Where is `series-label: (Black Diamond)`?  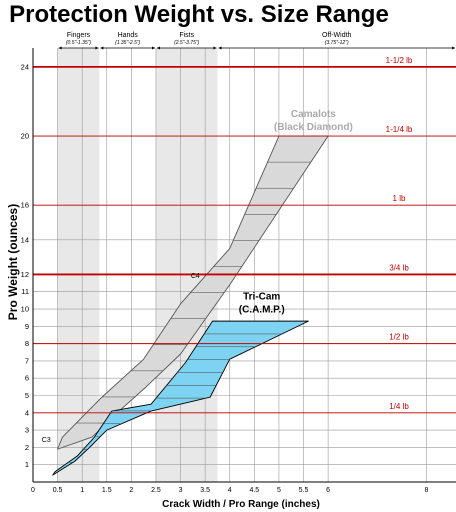
series-label: (Black Diamond) is located at coordinates (313, 127).